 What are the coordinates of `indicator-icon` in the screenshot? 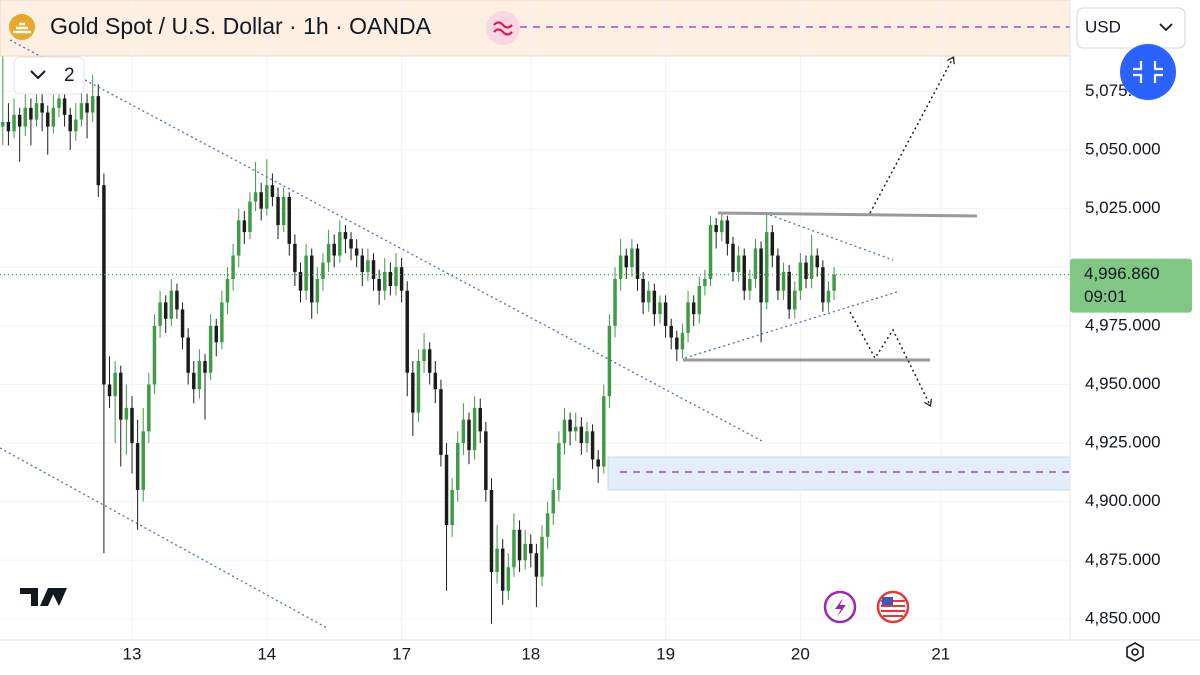 It's located at (503, 28).